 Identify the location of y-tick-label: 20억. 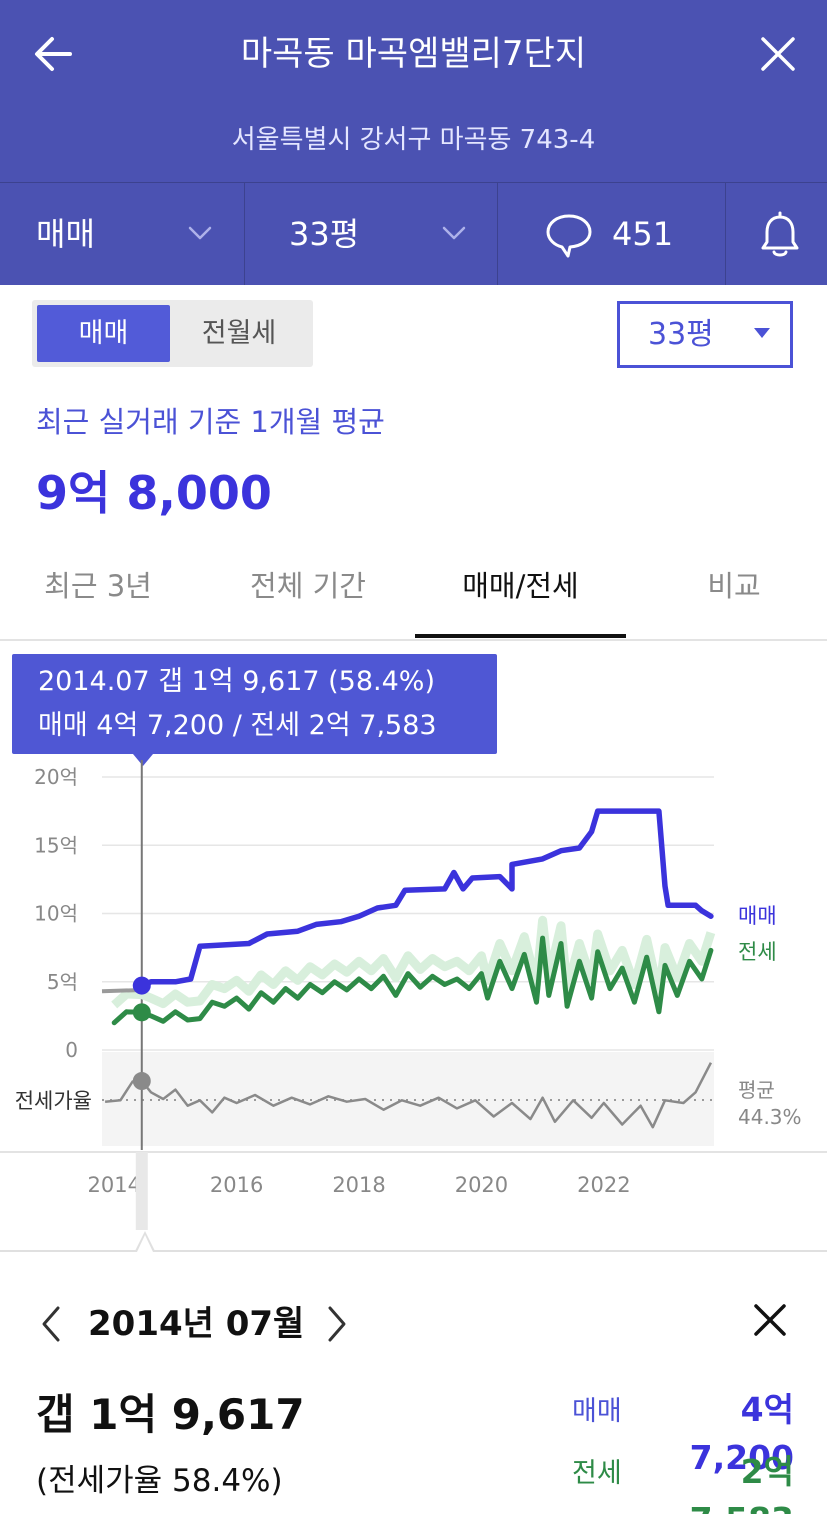
(56, 777).